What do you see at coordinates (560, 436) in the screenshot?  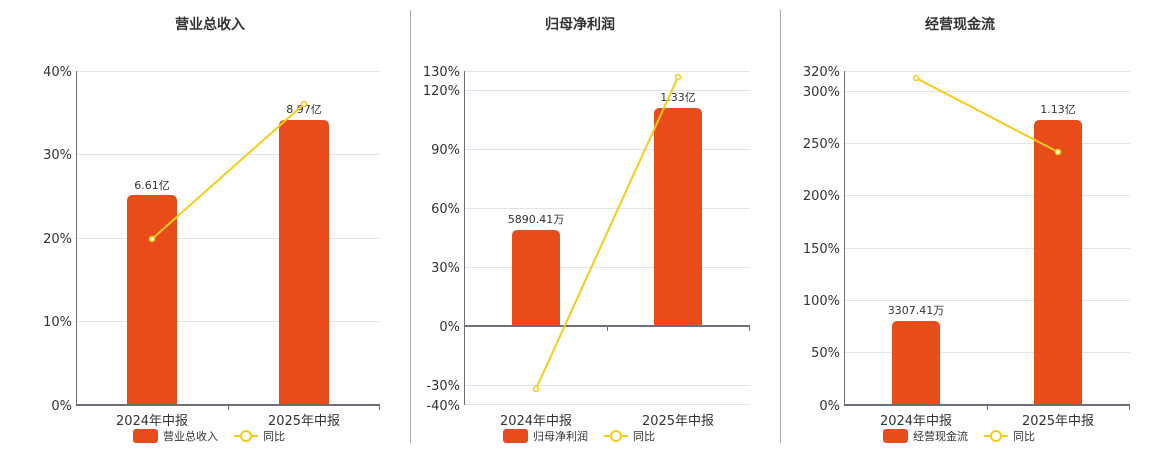 I see `legend-bar-label: 归母净利润` at bounding box center [560, 436].